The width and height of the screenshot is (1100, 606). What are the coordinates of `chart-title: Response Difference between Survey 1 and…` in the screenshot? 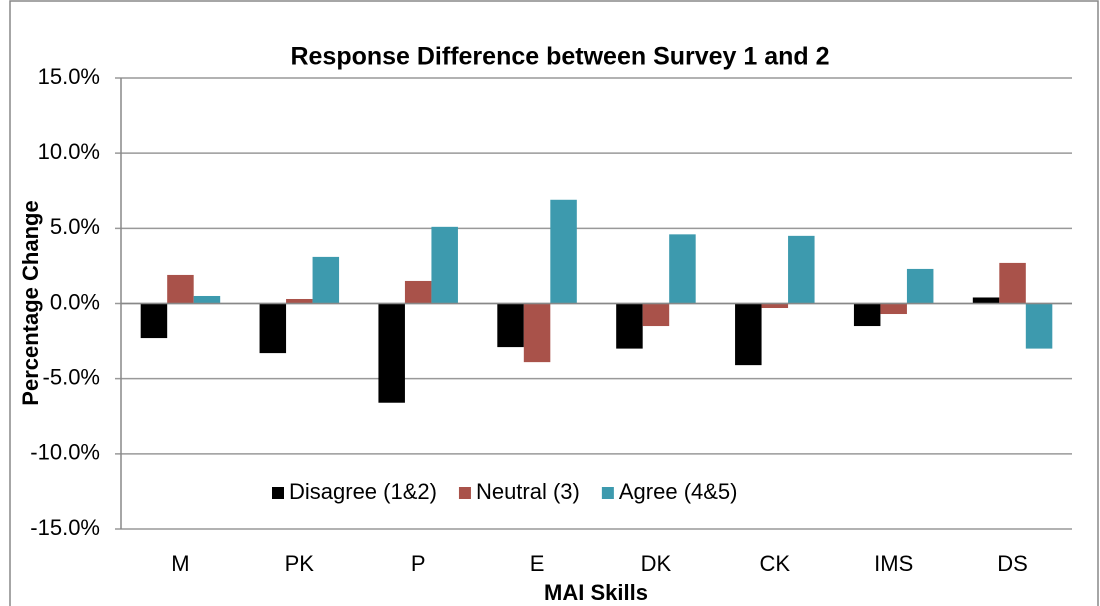 It's located at (559, 57).